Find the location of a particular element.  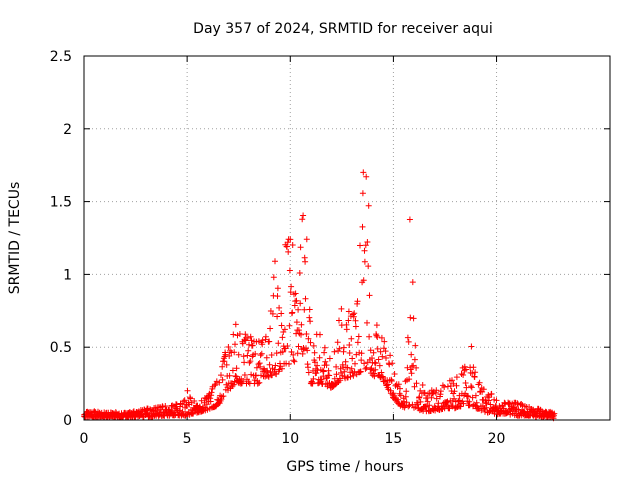

y-tick-label: 2.5 is located at coordinates (61, 57).